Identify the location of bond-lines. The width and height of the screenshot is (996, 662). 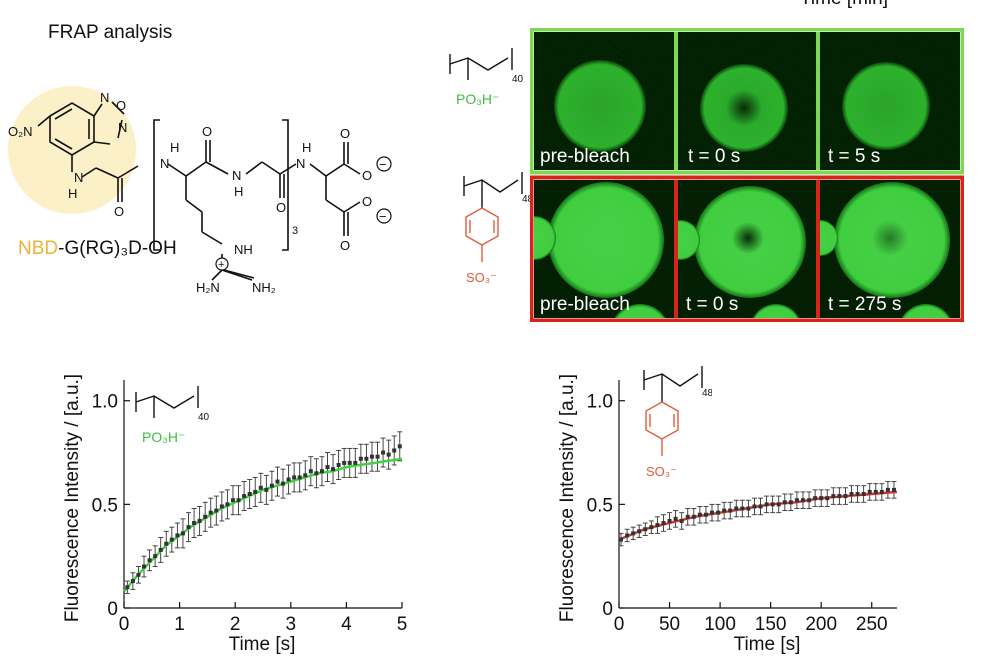
(199, 185).